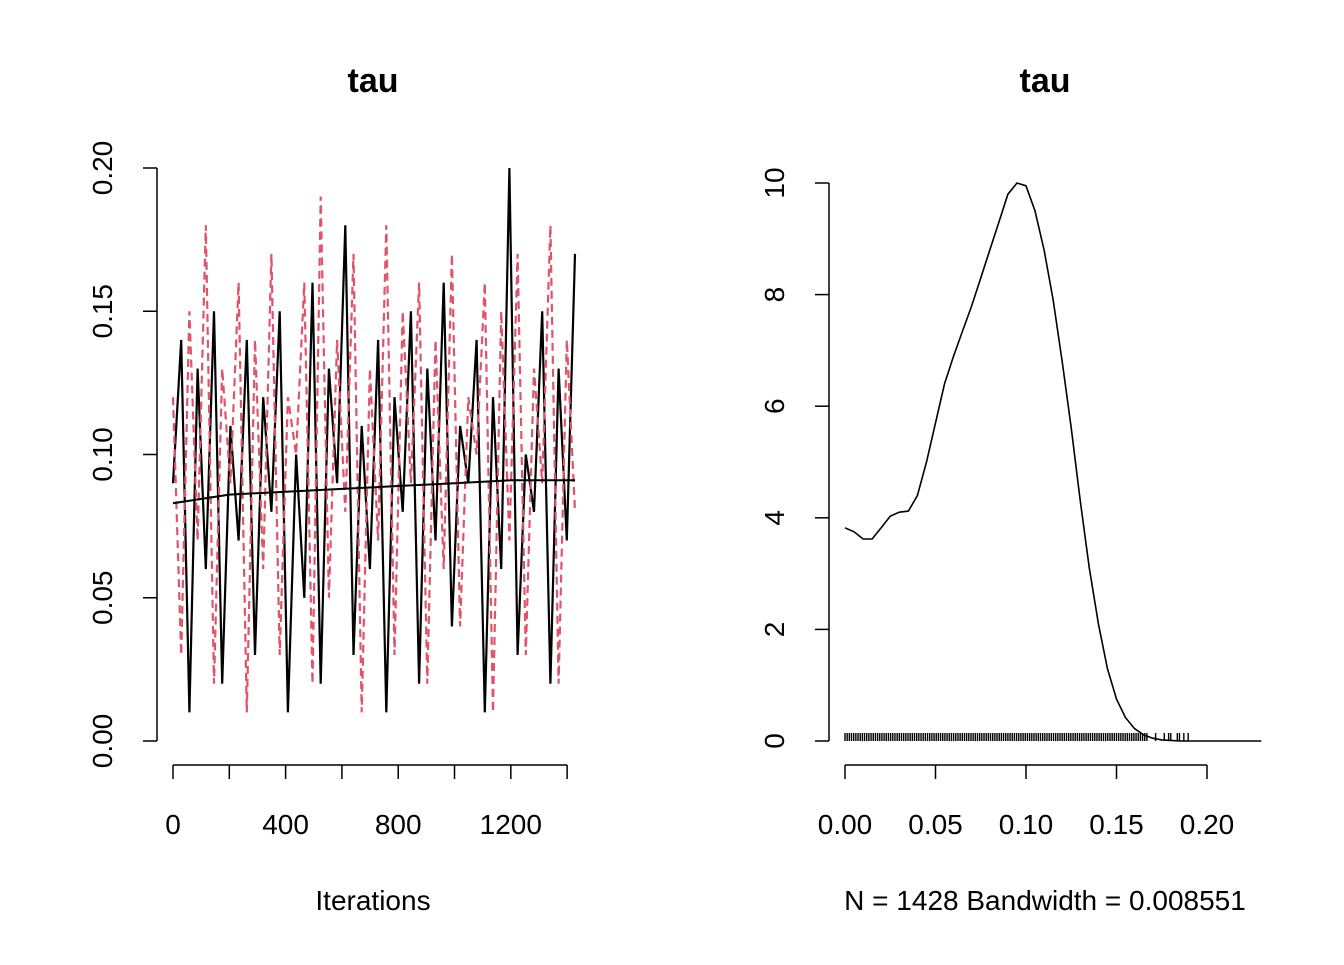  Describe the element at coordinates (774, 630) in the screenshot. I see `y-tick-label: 2` at that location.